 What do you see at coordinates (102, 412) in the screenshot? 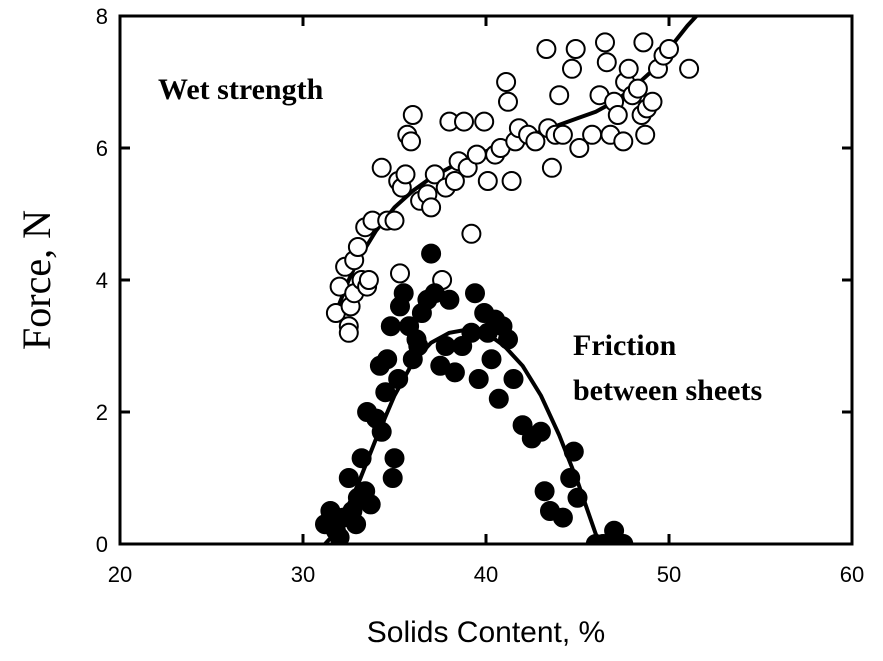
I see `y-tick-label: 2` at bounding box center [102, 412].